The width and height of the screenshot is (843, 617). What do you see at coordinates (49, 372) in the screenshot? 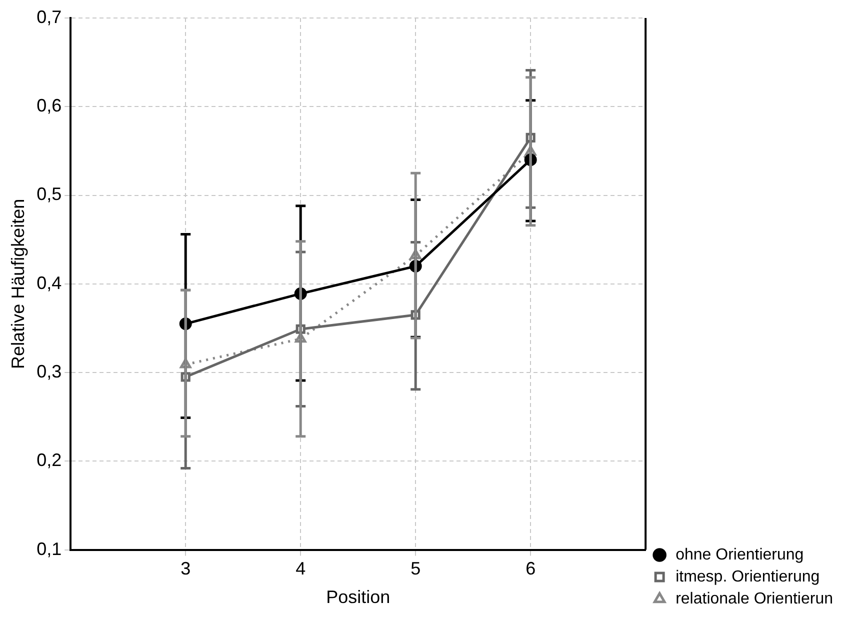
I see `y-tick-label: 0,3` at bounding box center [49, 372].